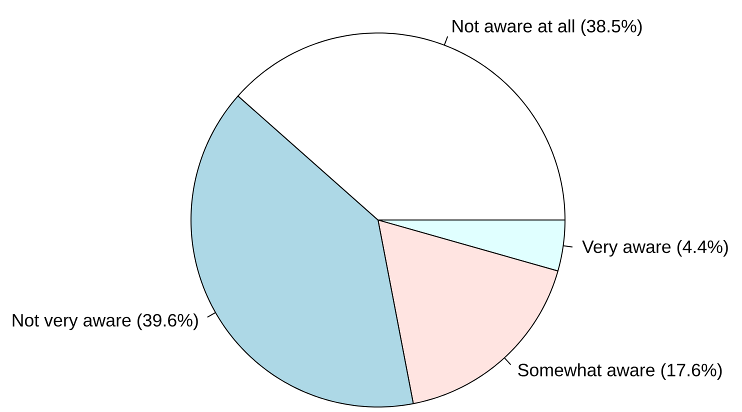  Describe the element at coordinates (655, 248) in the screenshot. I see `slice-label: Very aware (4.4%)` at that location.